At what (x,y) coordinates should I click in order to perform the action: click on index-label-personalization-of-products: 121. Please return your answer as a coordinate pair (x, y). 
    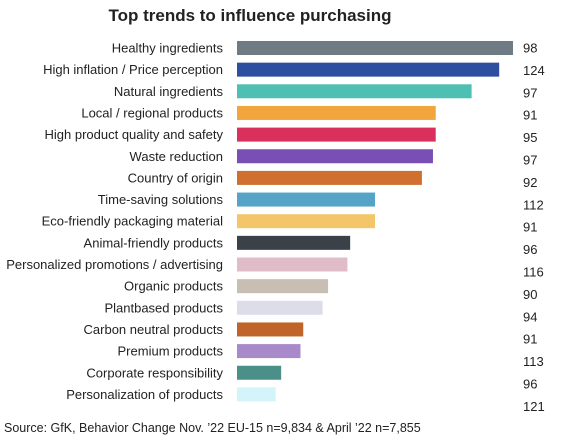
    Looking at the image, I should click on (534, 406).